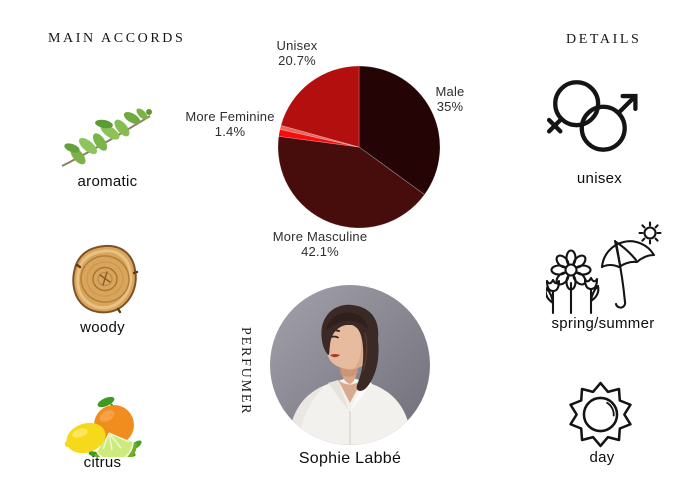 This screenshot has width=700, height=500. I want to click on flowers-umbrella-sun-icon, so click(604, 268).